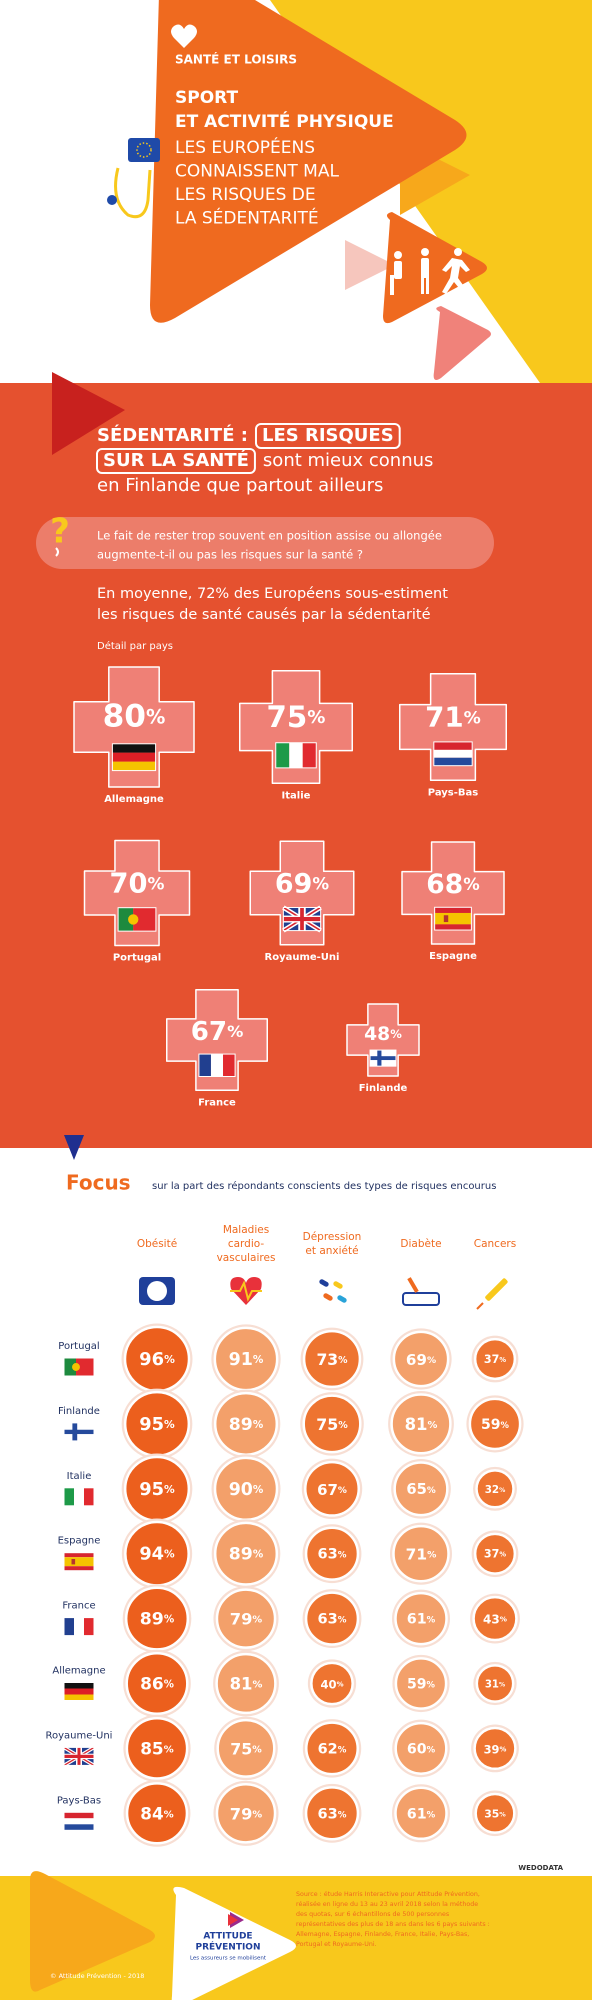 Image resolution: width=592 pixels, height=2000 pixels. What do you see at coordinates (151, 1813) in the screenshot?
I see `value-number: 84` at bounding box center [151, 1813].